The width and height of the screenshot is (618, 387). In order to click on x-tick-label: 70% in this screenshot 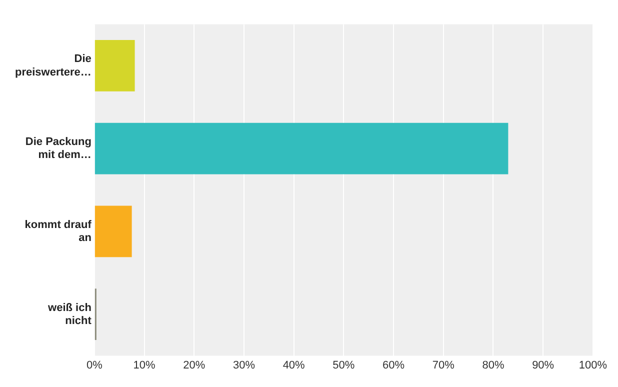, I will do `click(443, 365)`.